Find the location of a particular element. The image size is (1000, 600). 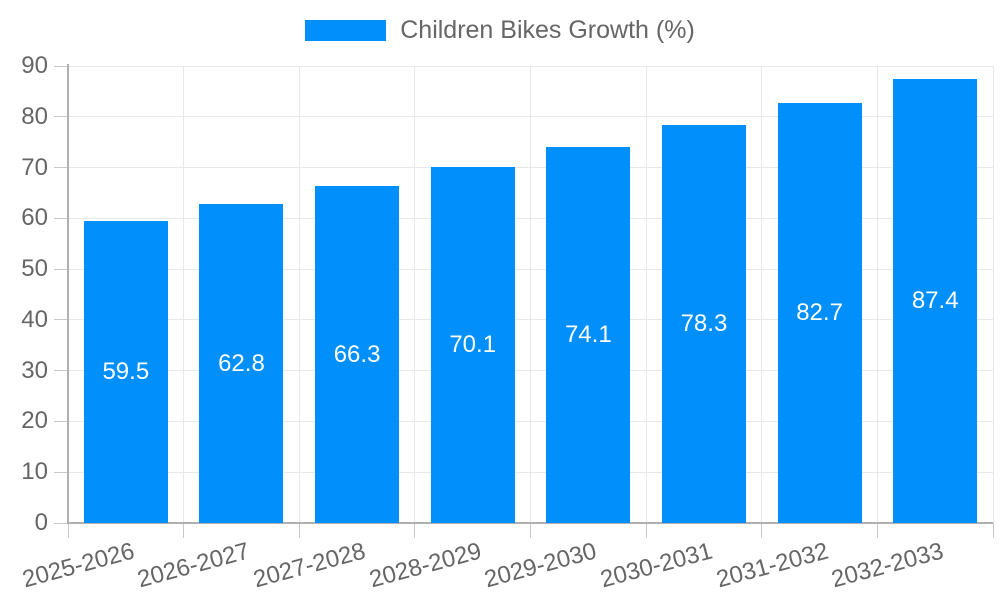

y-axis-tick-label: 60 is located at coordinates (34, 218).